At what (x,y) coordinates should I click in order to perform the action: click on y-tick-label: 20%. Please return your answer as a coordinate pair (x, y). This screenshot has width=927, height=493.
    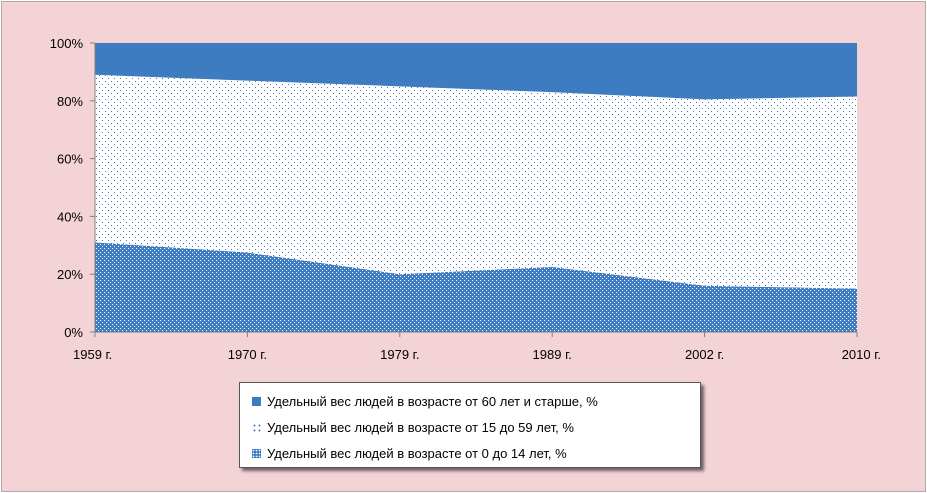
    Looking at the image, I should click on (70, 274).